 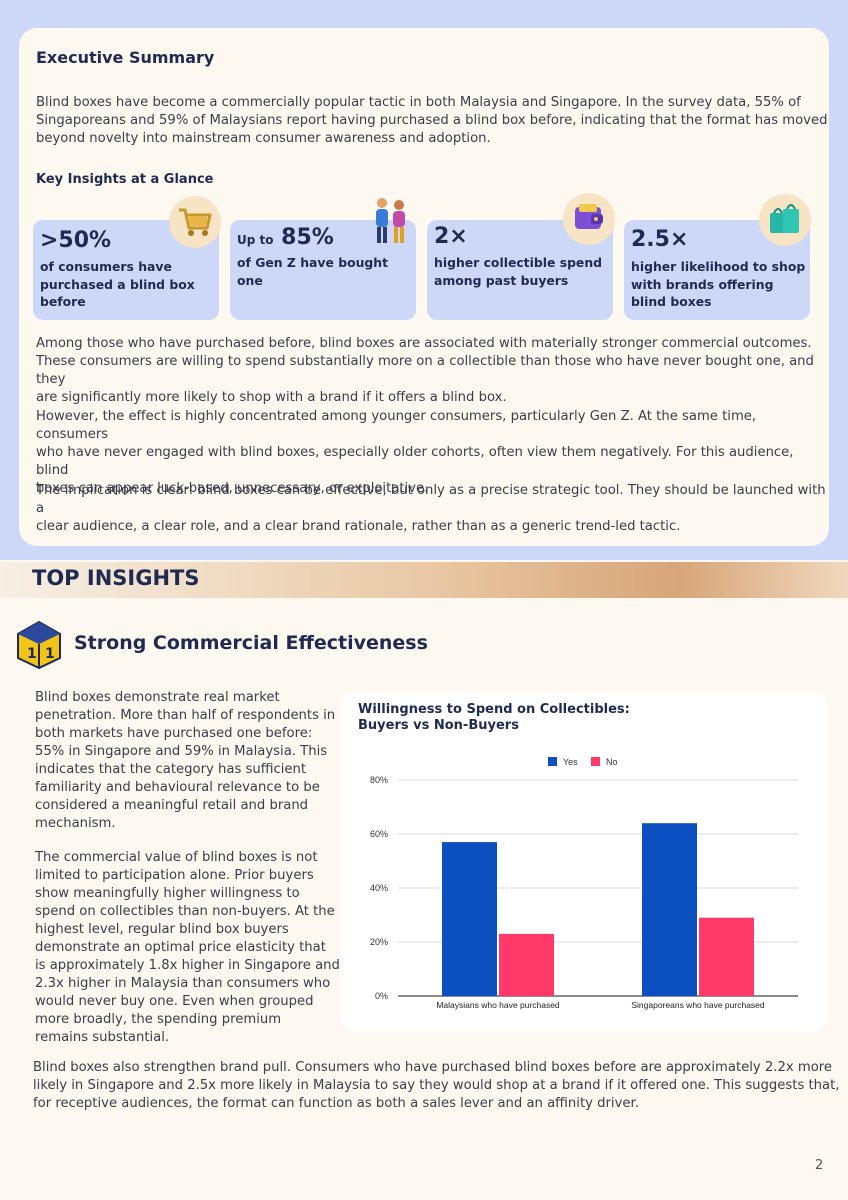 I want to click on top-insights-title: TOP INSIGHTS, so click(x=116, y=578).